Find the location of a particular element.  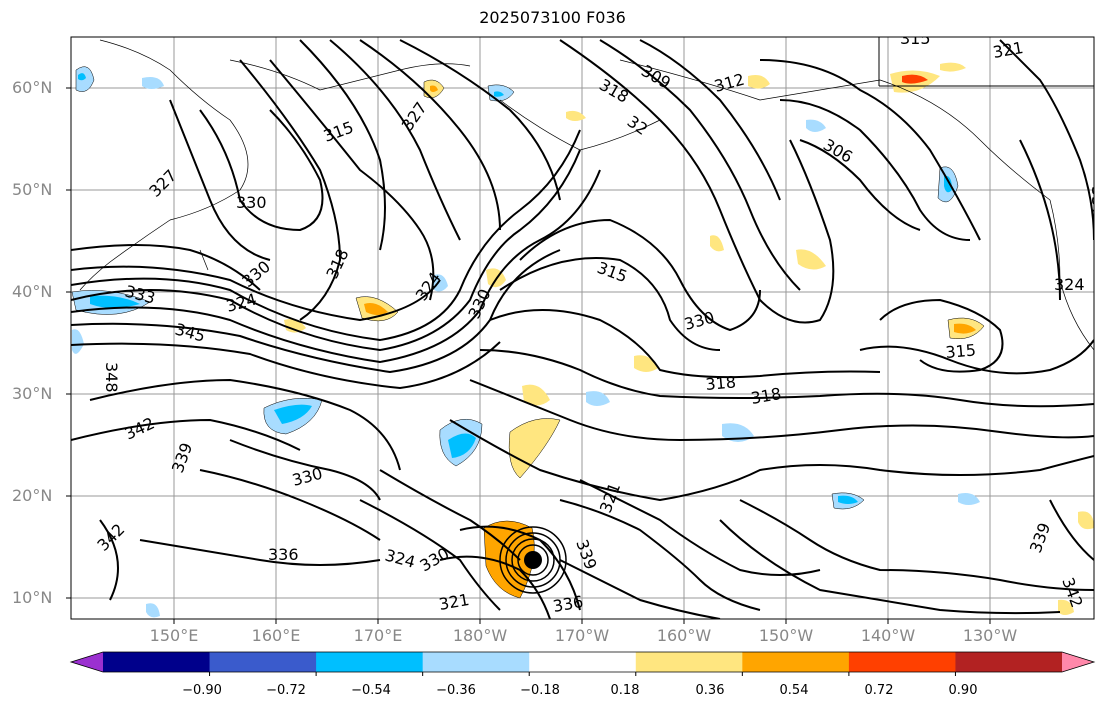

colorbar-tick-label: −0.72 is located at coordinates (286, 690).